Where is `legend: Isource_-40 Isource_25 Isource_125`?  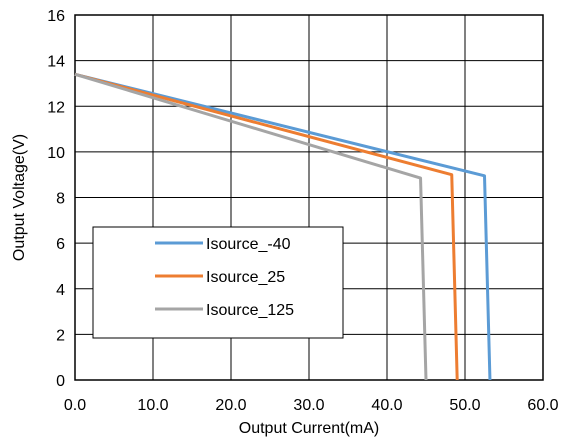
legend: Isource_-40 Isource_25 Isource_125 is located at coordinates (218, 282).